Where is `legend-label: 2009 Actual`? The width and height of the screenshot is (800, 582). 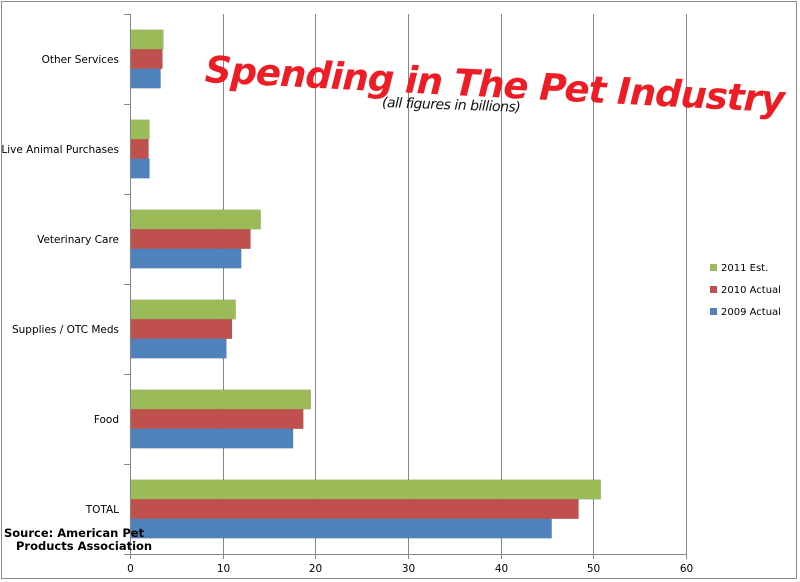
legend-label: 2009 Actual is located at coordinates (751, 312).